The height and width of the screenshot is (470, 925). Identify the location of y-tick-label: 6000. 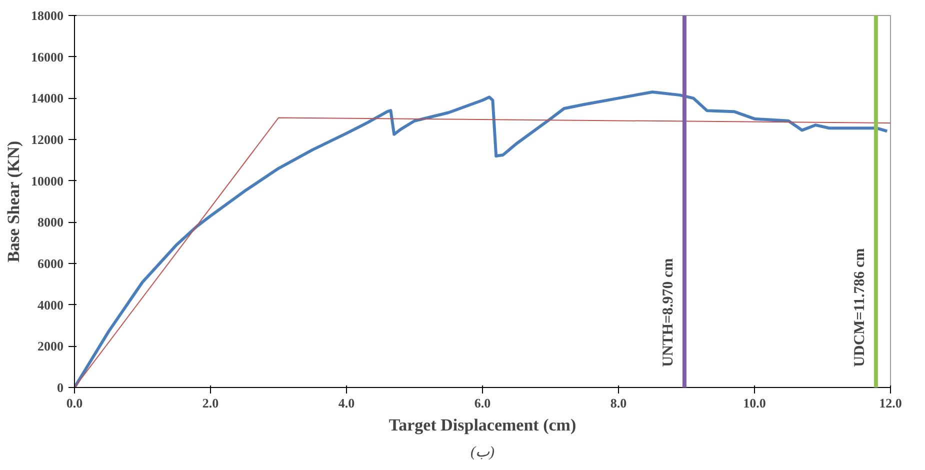
(51, 263).